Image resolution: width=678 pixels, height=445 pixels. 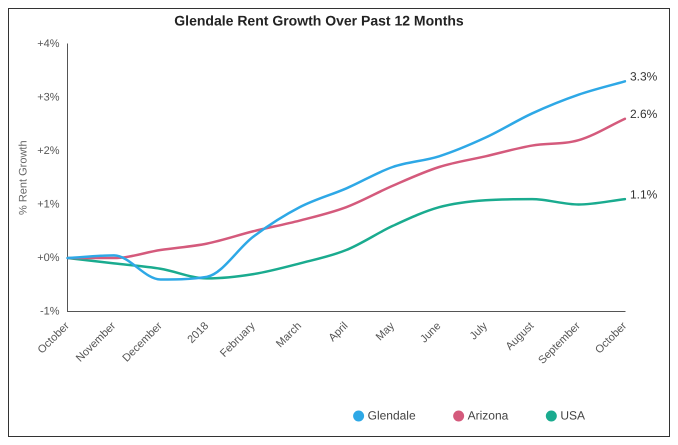 What do you see at coordinates (319, 20) in the screenshot?
I see `chart-title: Glendale Rent Growth Over Past 12 Months` at bounding box center [319, 20].